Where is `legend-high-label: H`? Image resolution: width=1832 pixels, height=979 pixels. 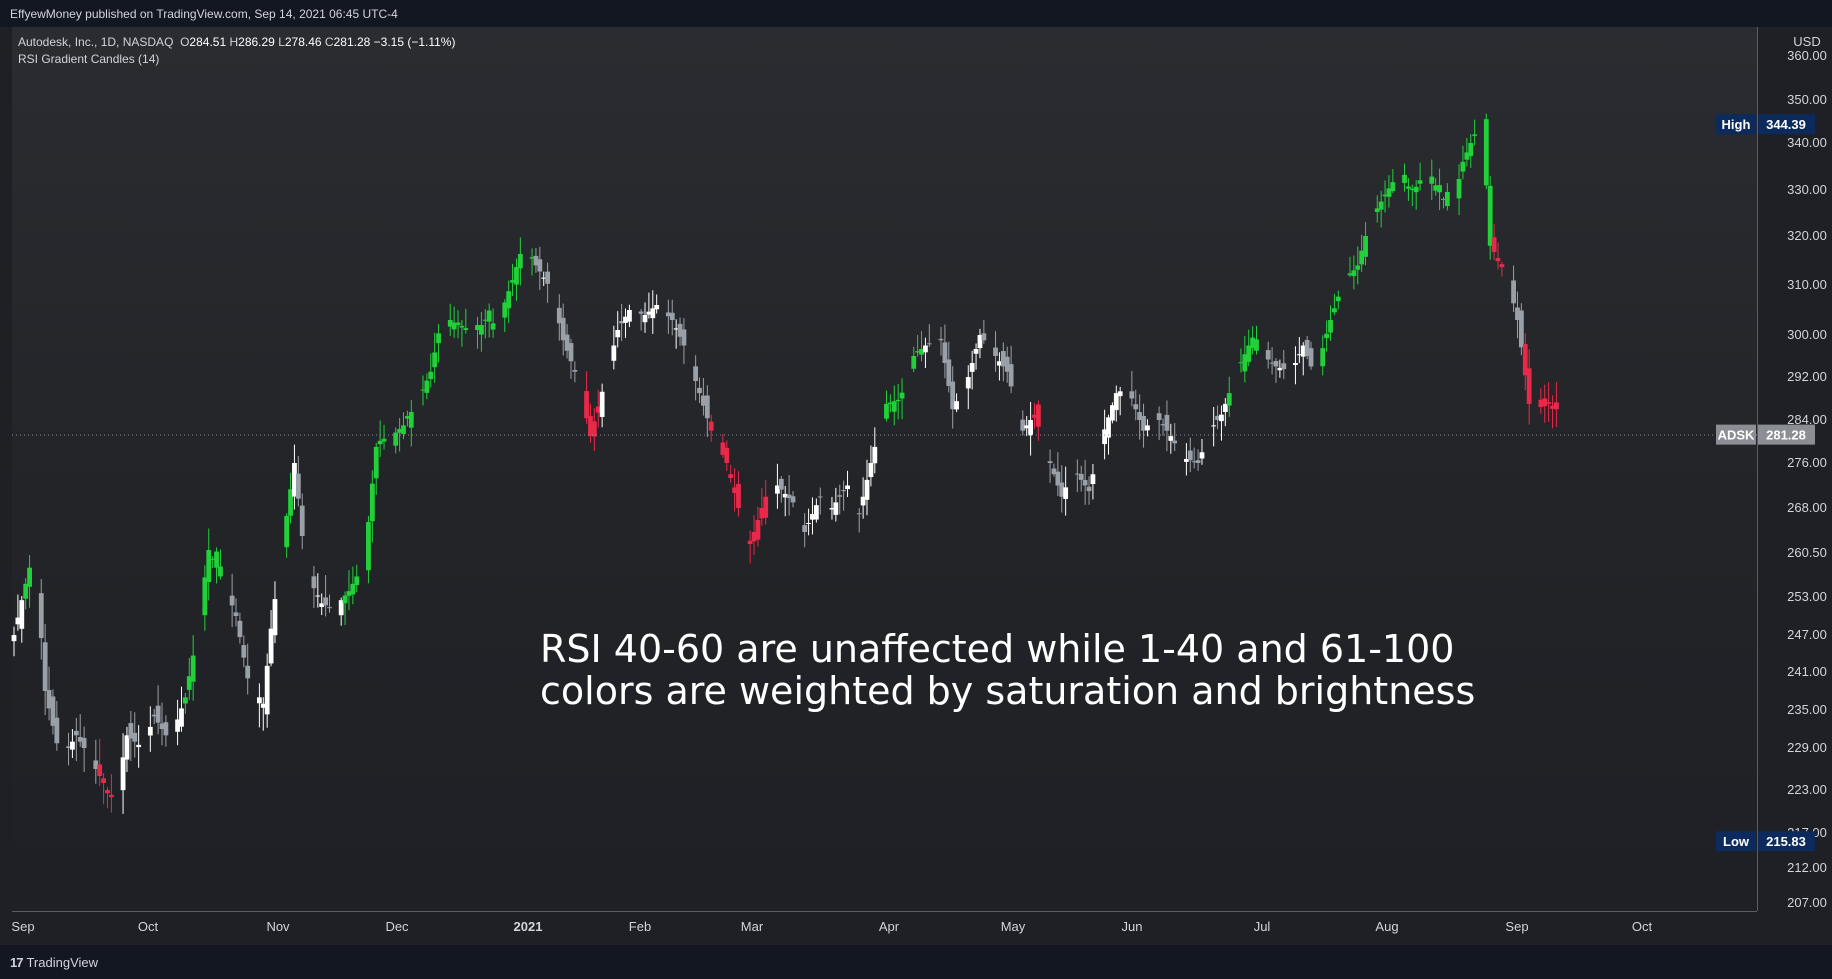 legend-high-label: H is located at coordinates (234, 42).